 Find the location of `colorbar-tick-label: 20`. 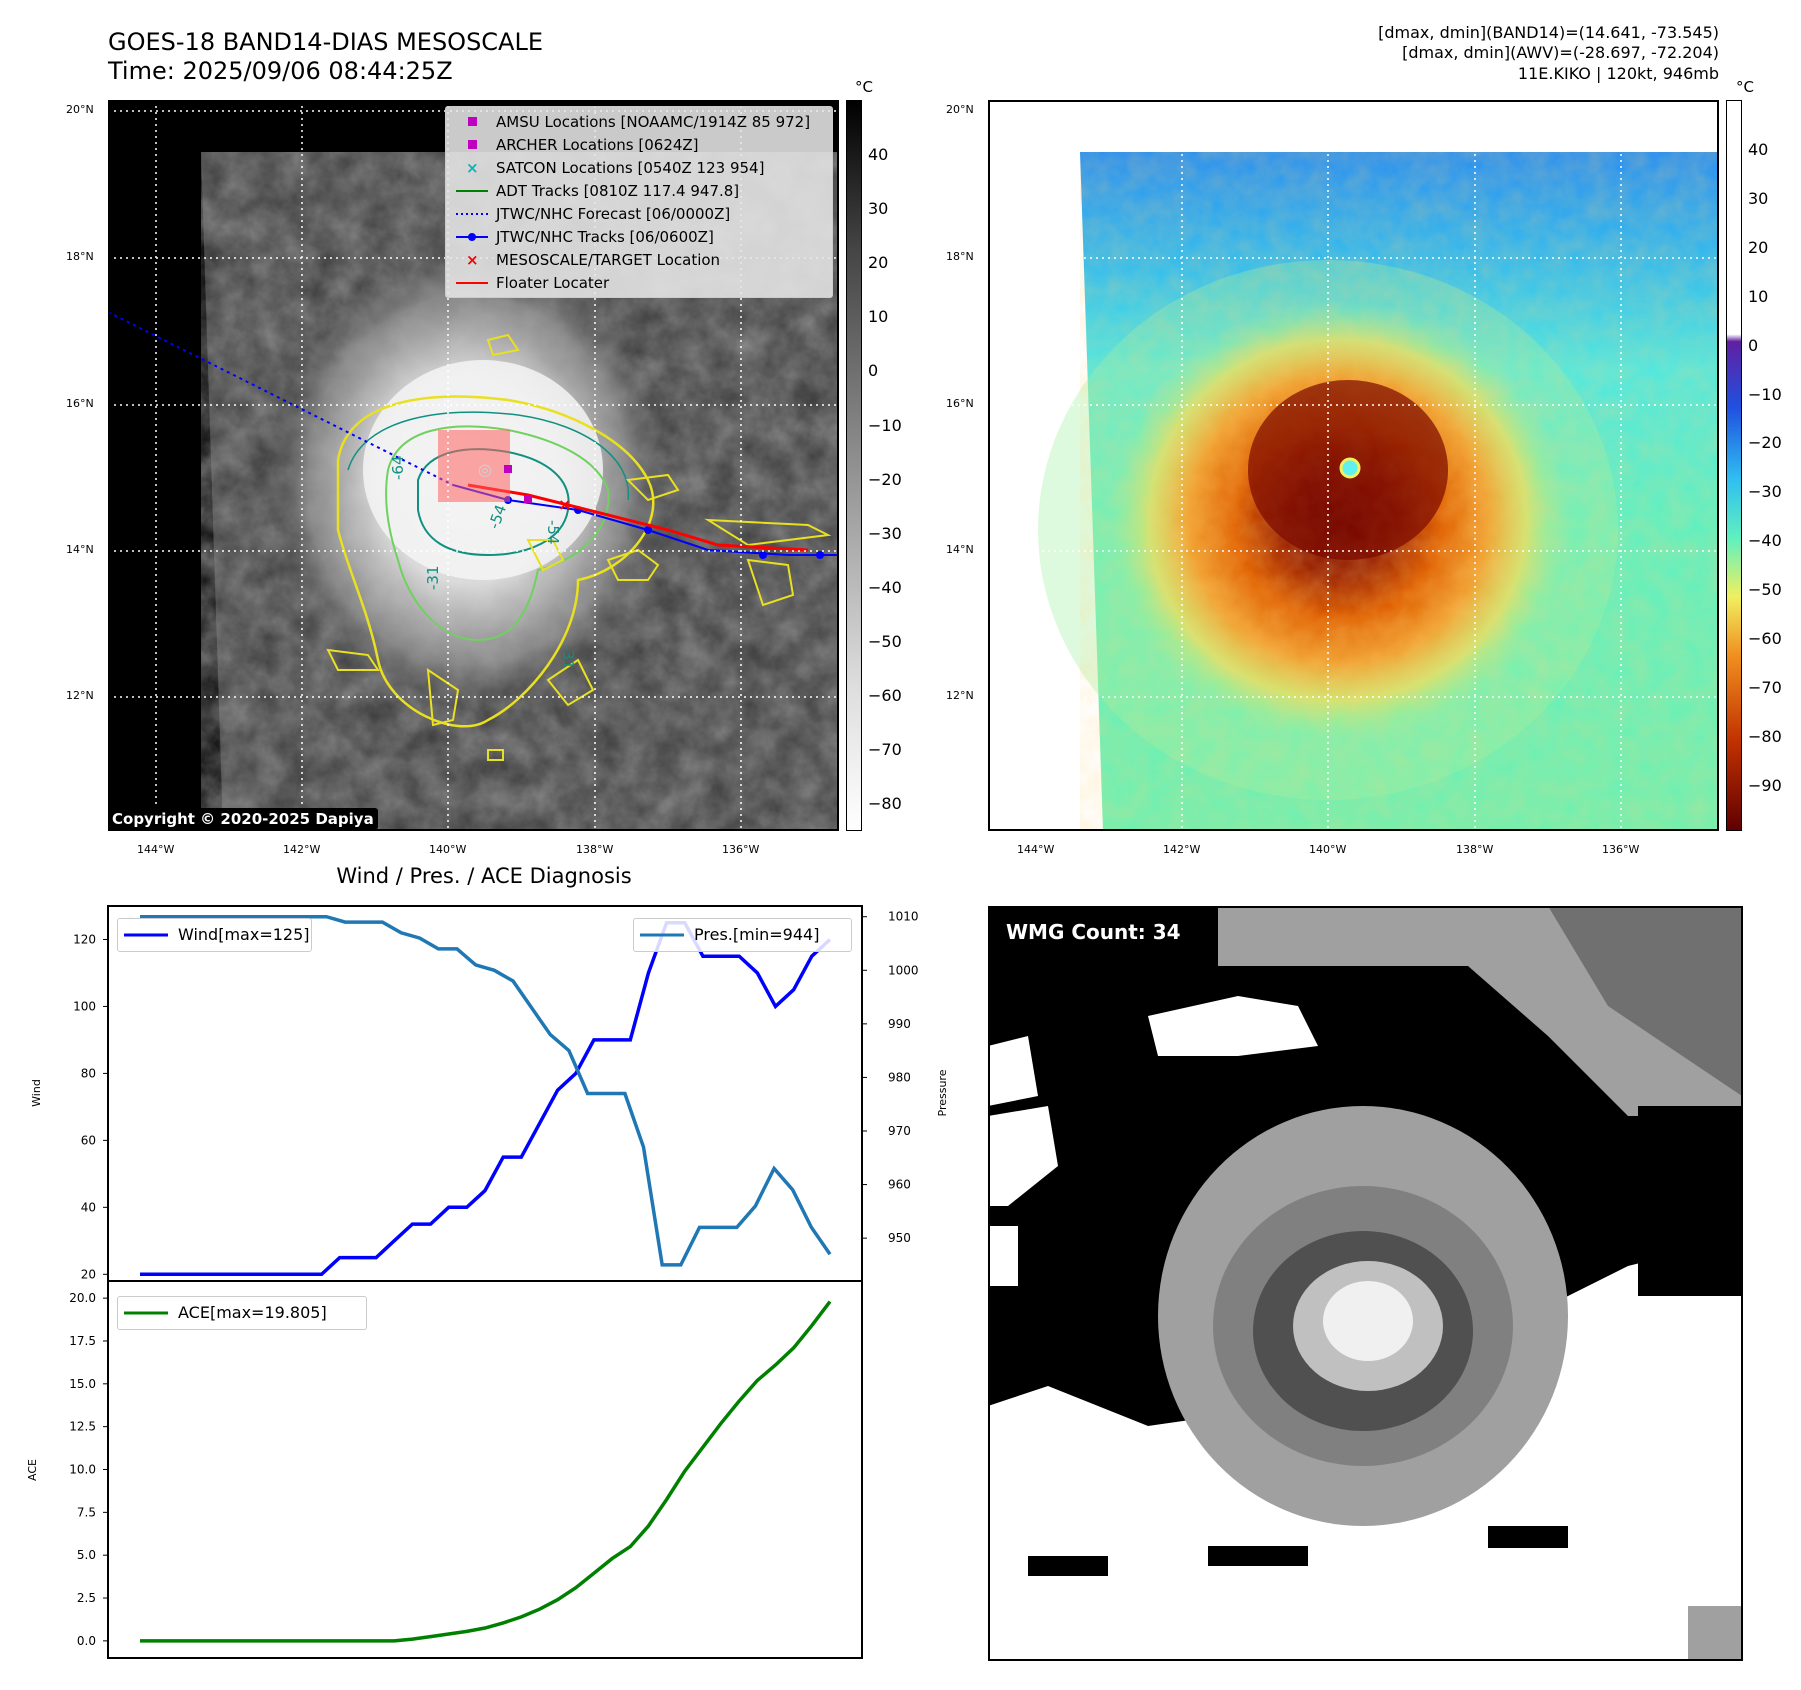

colorbar-tick-label: 20 is located at coordinates (878, 263).